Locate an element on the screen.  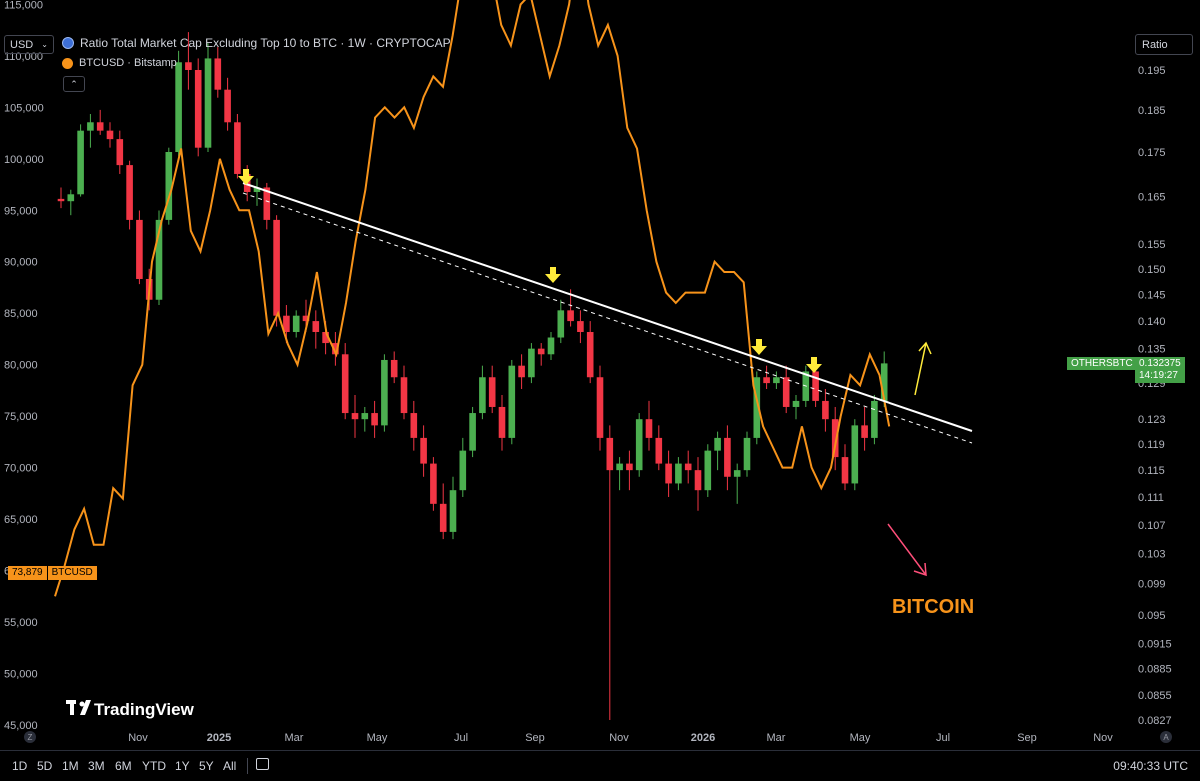
ratio-tick-label: 0.123 is located at coordinates (1152, 420).